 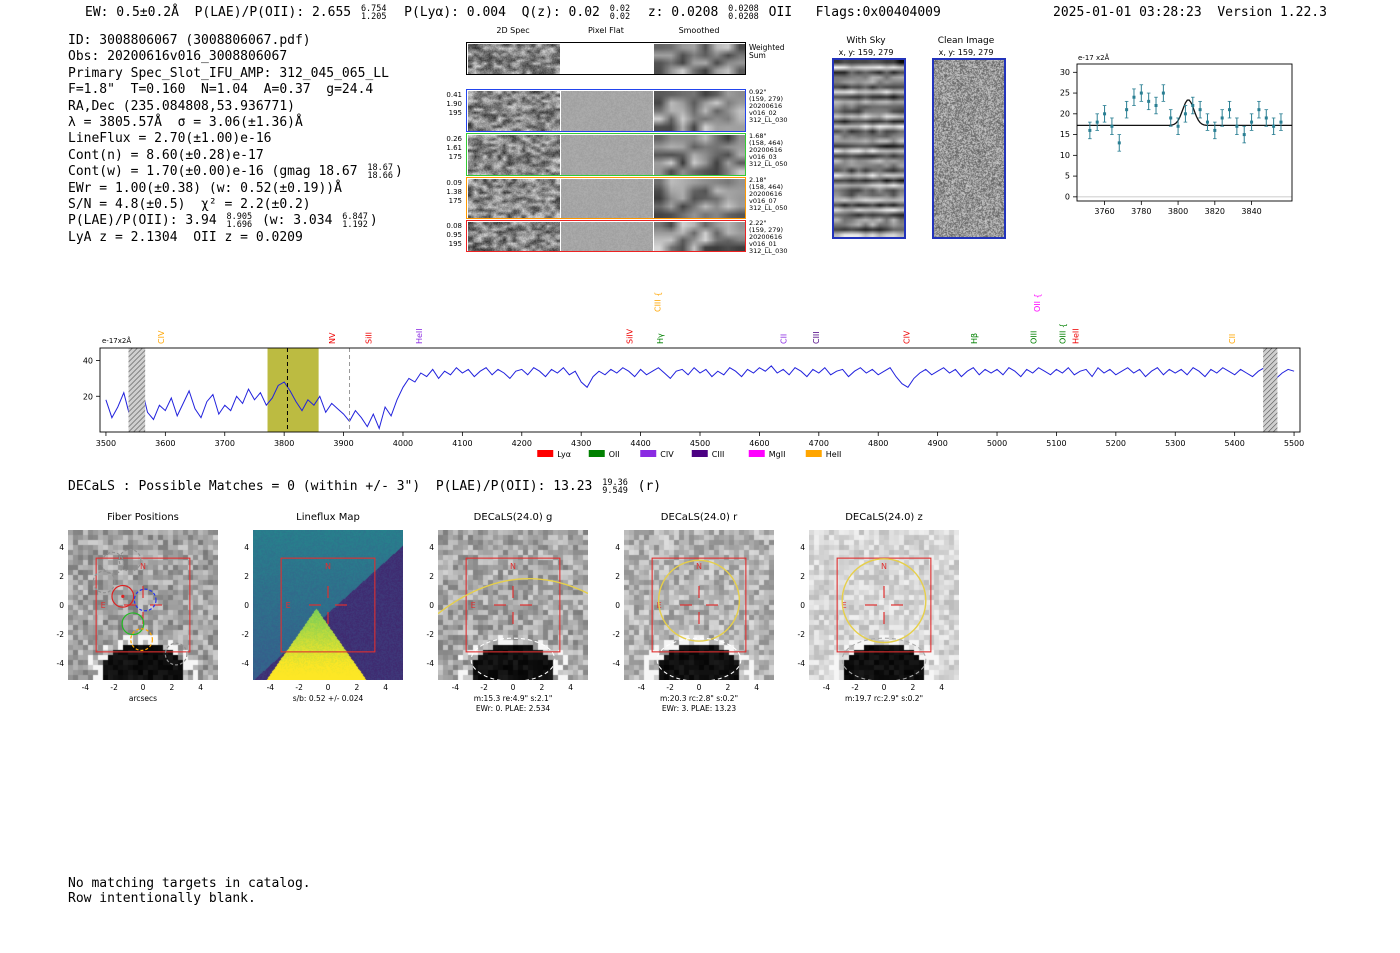 What do you see at coordinates (222, 13) in the screenshot?
I see `text-run: EW: 0.5±0.2Å P(LAE)/P(OII): 2.655` at bounding box center [222, 13].